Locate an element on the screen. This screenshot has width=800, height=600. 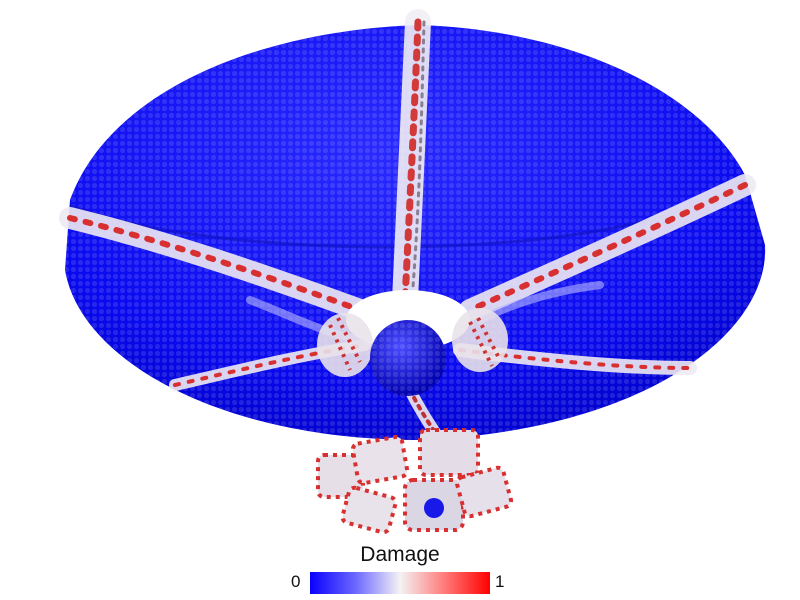
colorbar-min-label: 0 is located at coordinates (296, 581).